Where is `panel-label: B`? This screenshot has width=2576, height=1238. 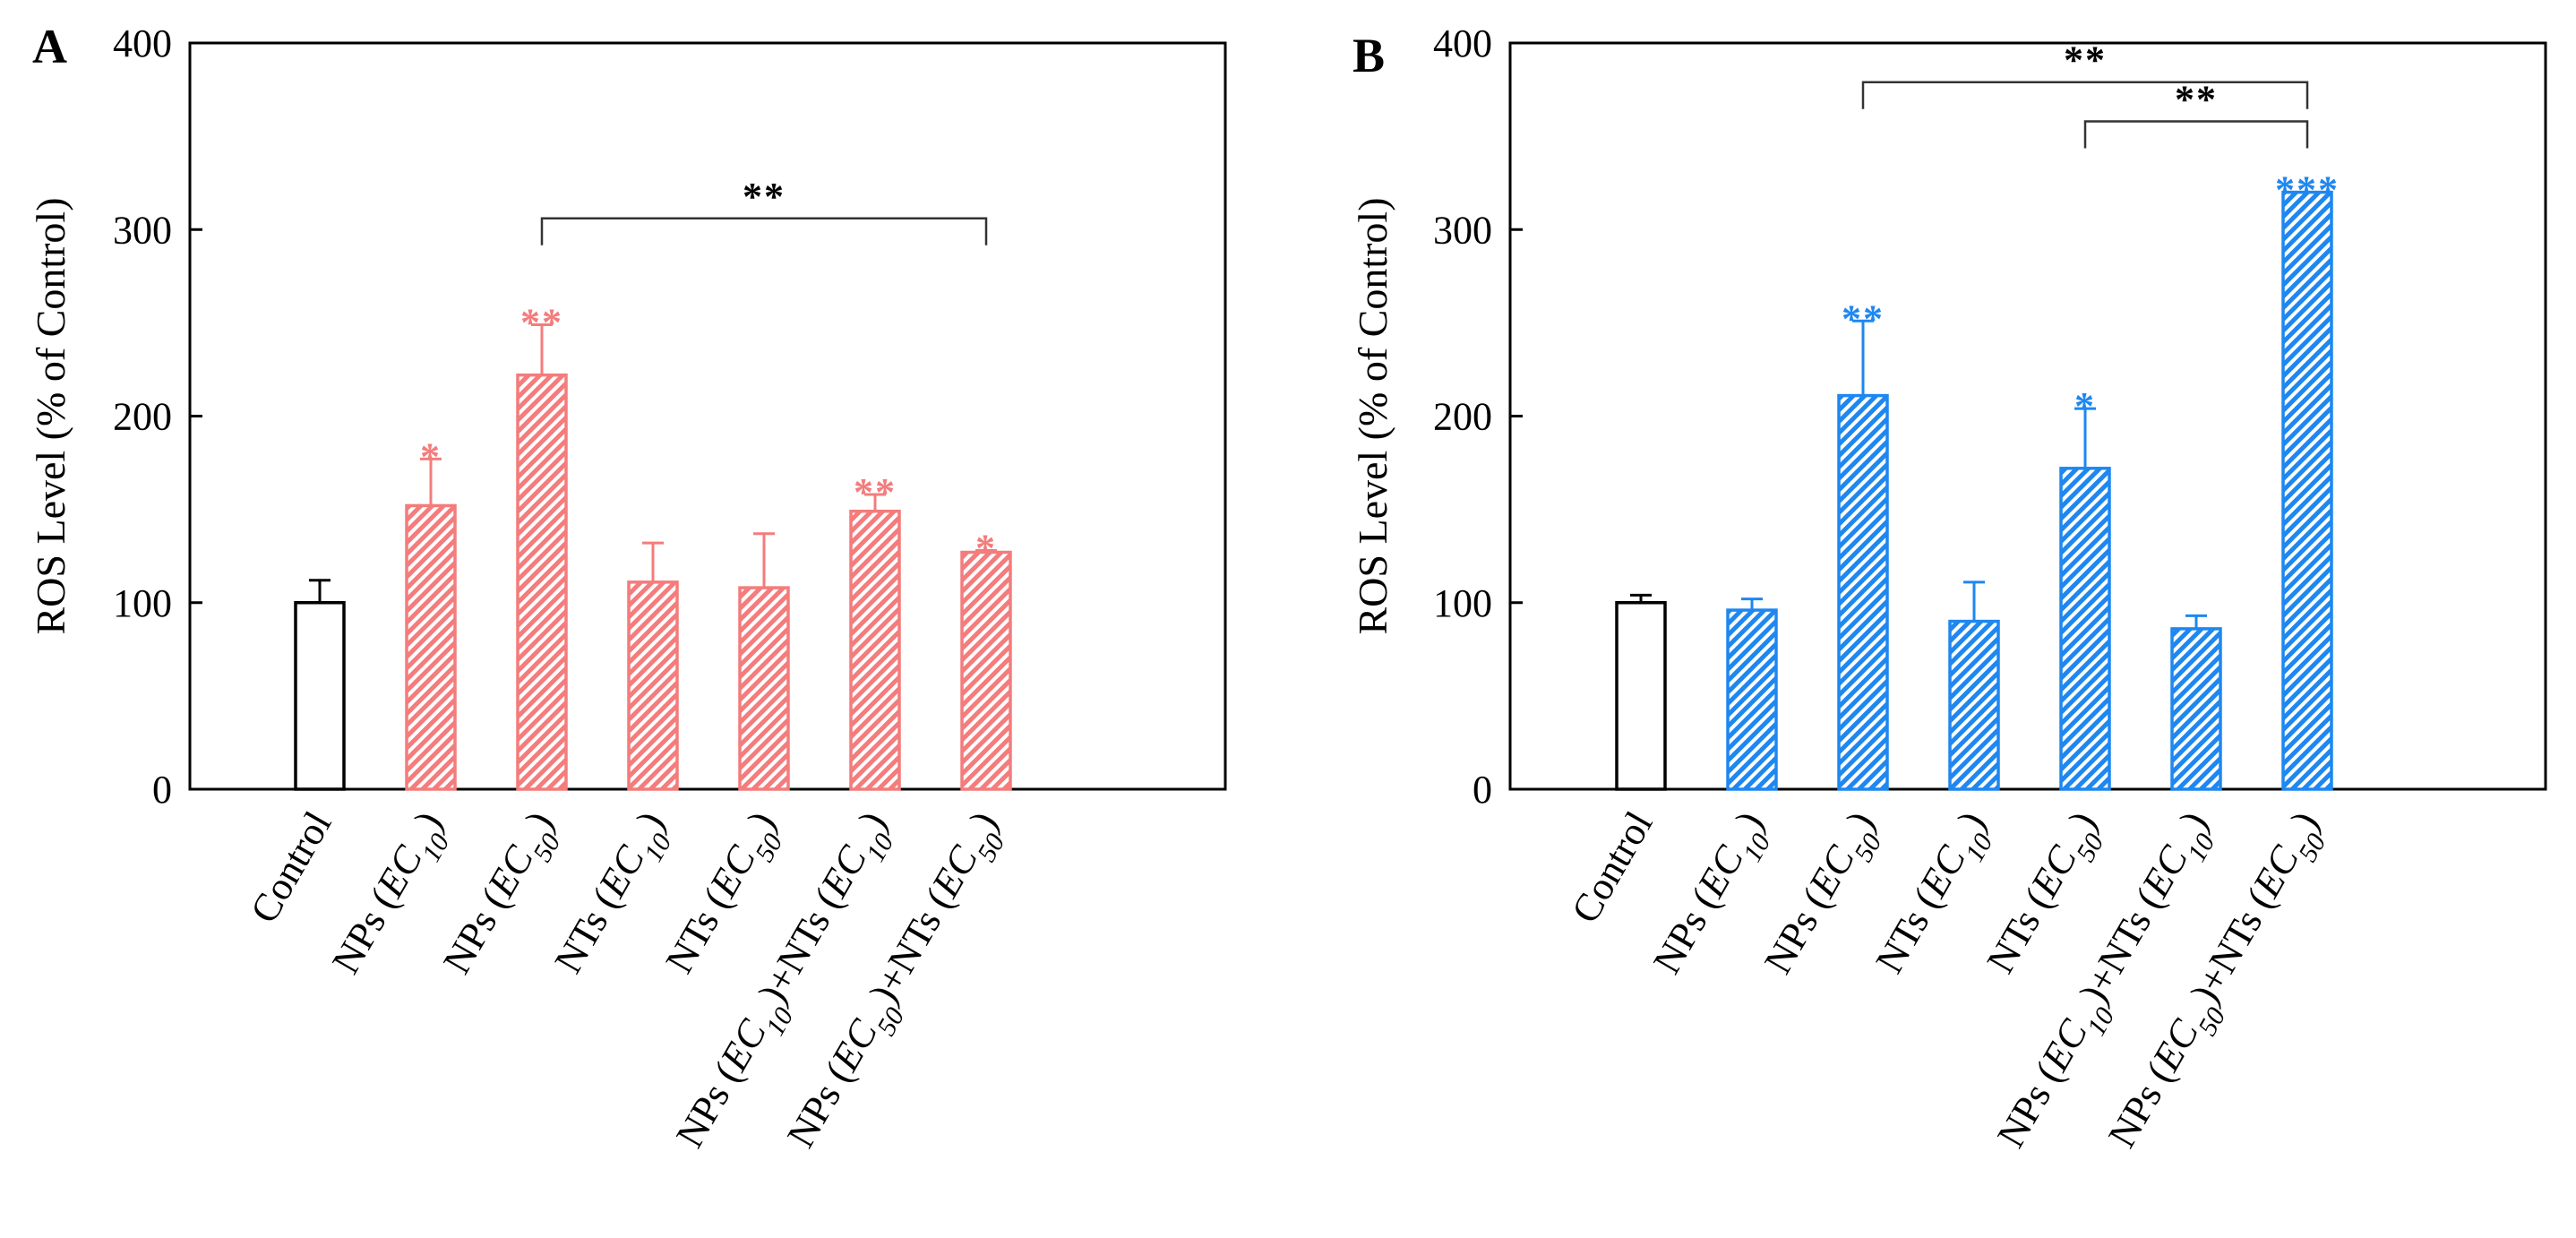
panel-label: B is located at coordinates (1368, 55).